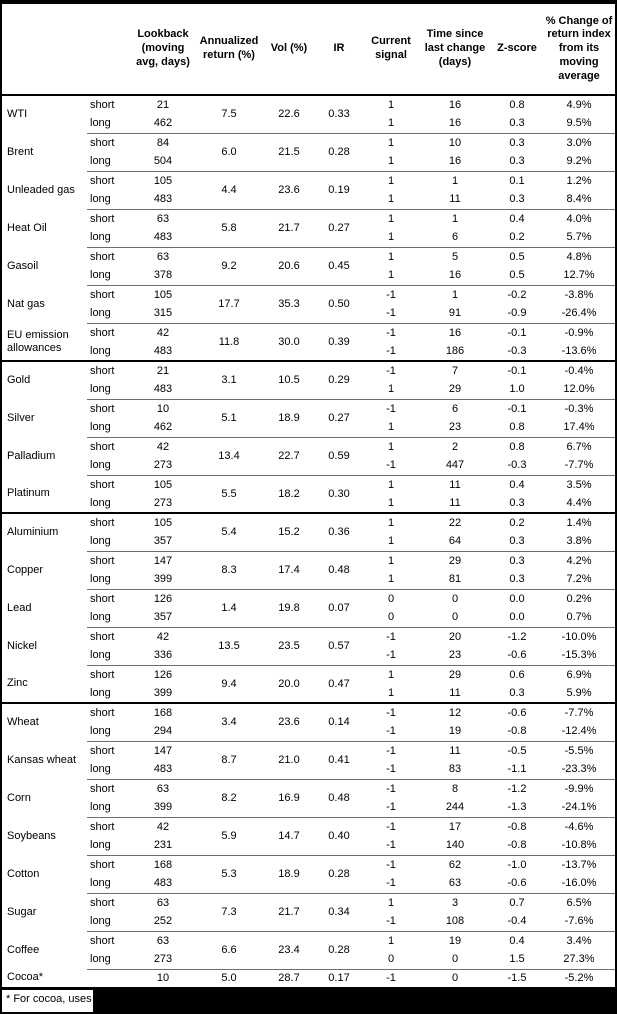  Describe the element at coordinates (229, 189) in the screenshot. I see `annualized-return-value: 4.4` at that location.